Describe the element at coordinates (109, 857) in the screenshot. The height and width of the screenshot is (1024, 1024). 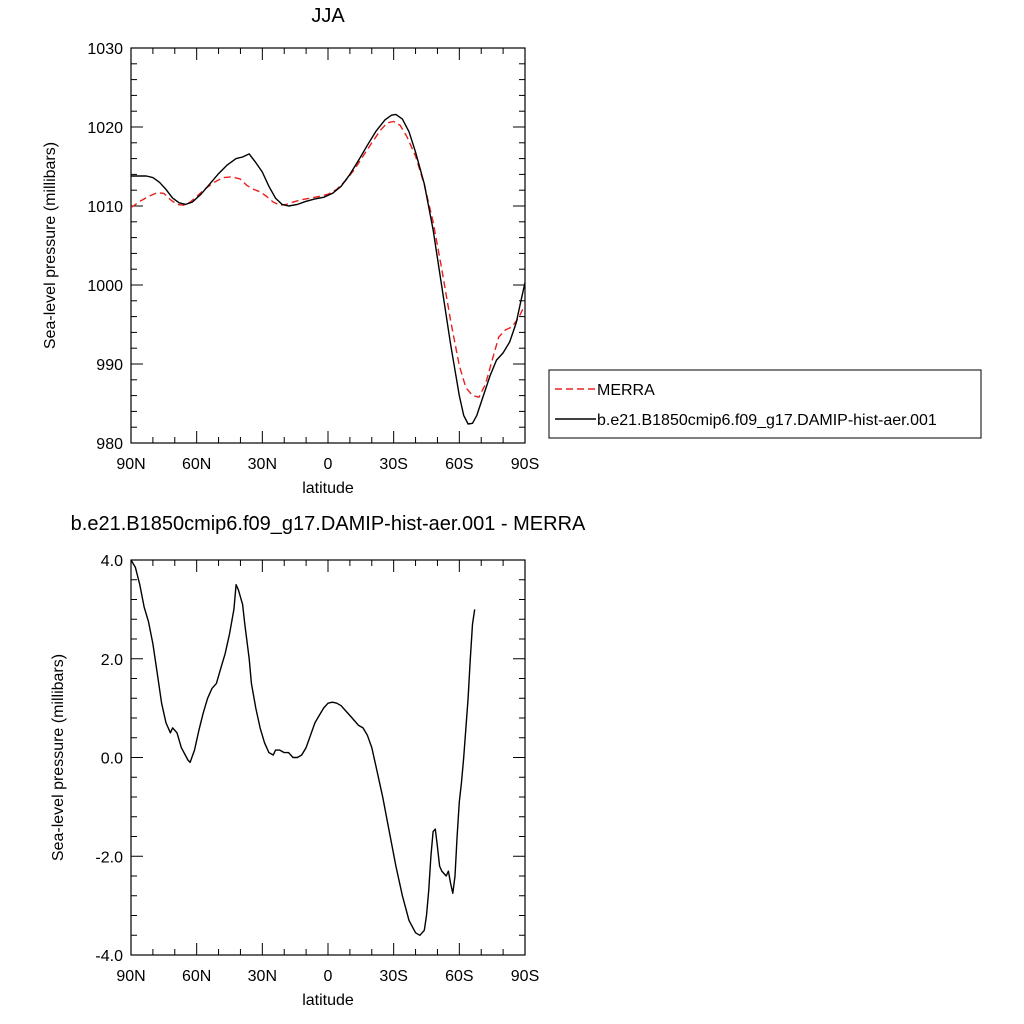
I see `y-tick-label: -2.0` at that location.